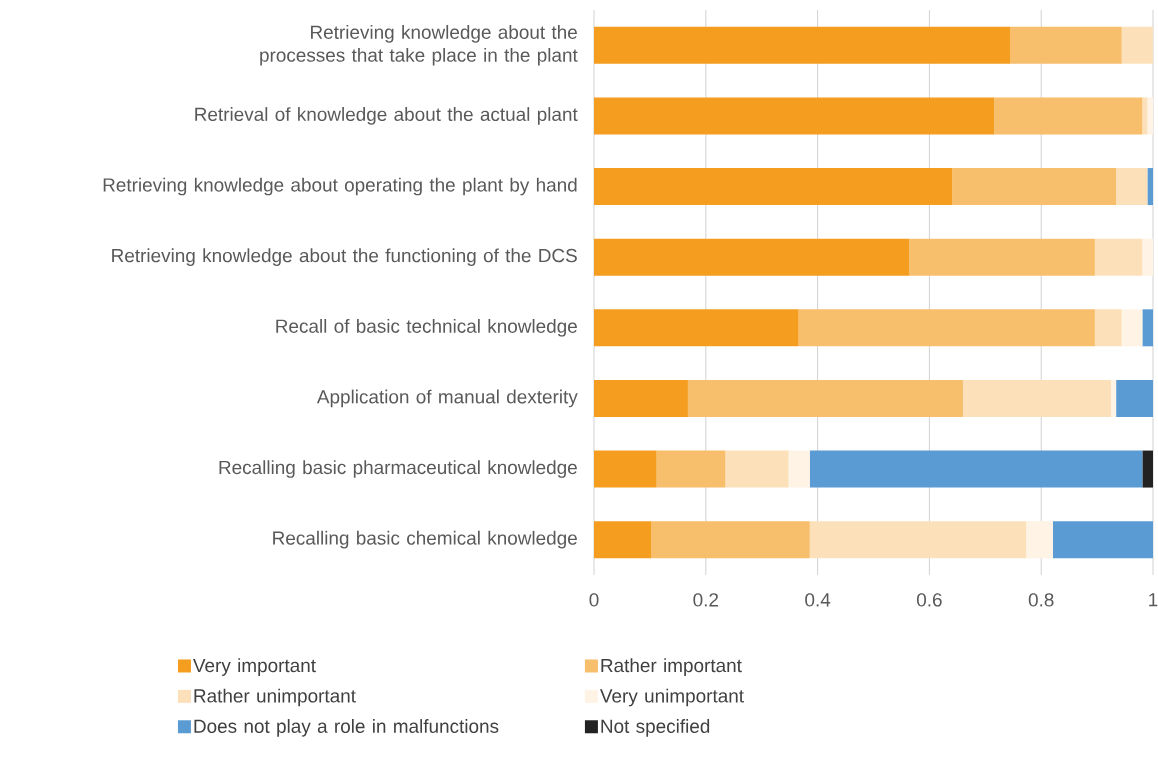 The image size is (1158, 776). I want to click on x-tick-label: 0, so click(594, 600).